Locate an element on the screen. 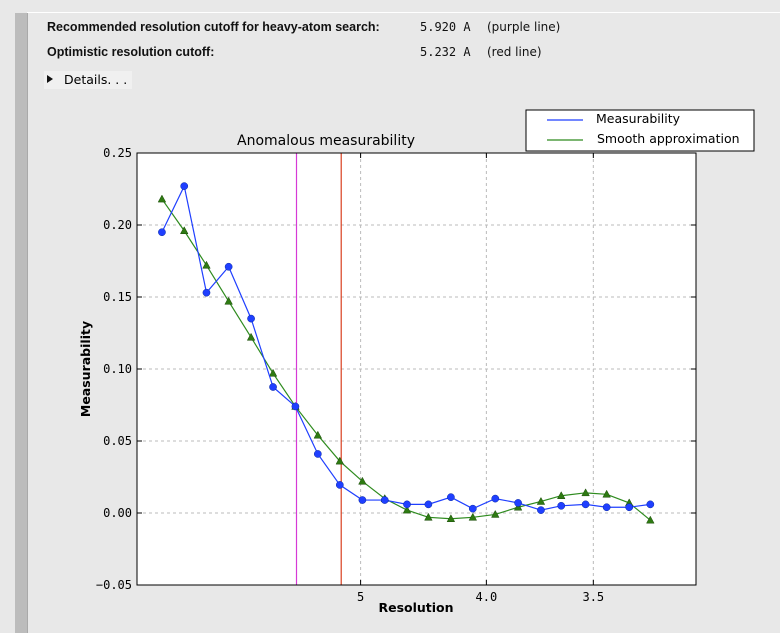  disclosure-triangle-icon is located at coordinates (50, 79).